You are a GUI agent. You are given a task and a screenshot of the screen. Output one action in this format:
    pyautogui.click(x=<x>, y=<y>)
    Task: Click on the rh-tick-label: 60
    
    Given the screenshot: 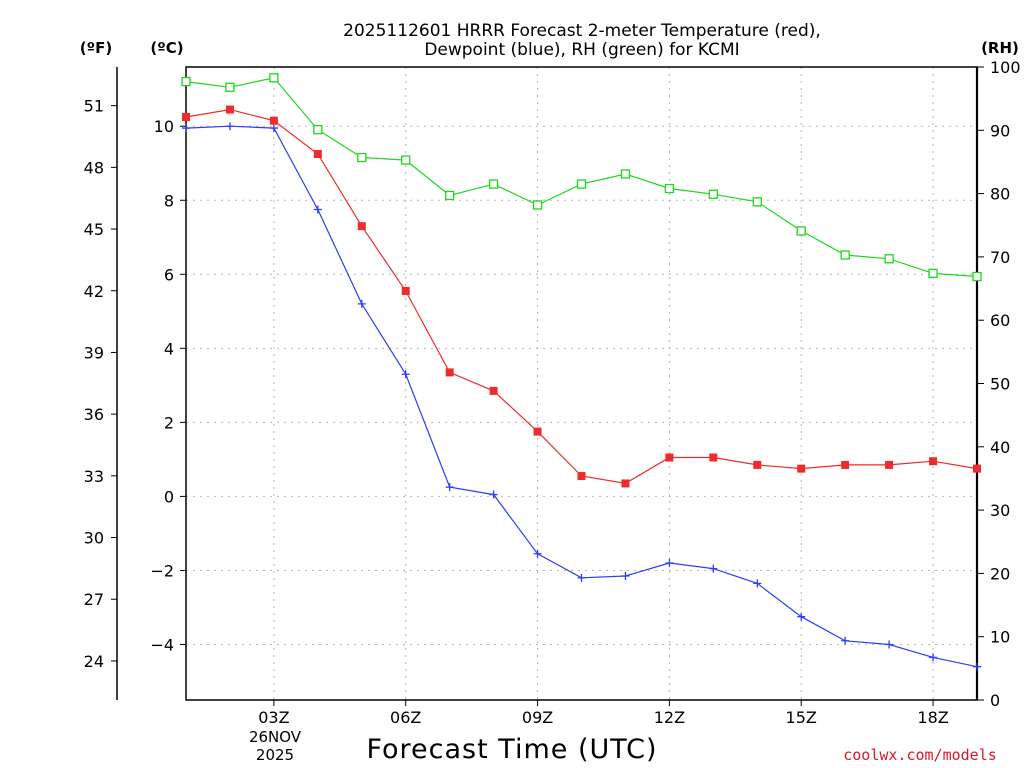 What is the action you would take?
    pyautogui.click(x=1000, y=320)
    